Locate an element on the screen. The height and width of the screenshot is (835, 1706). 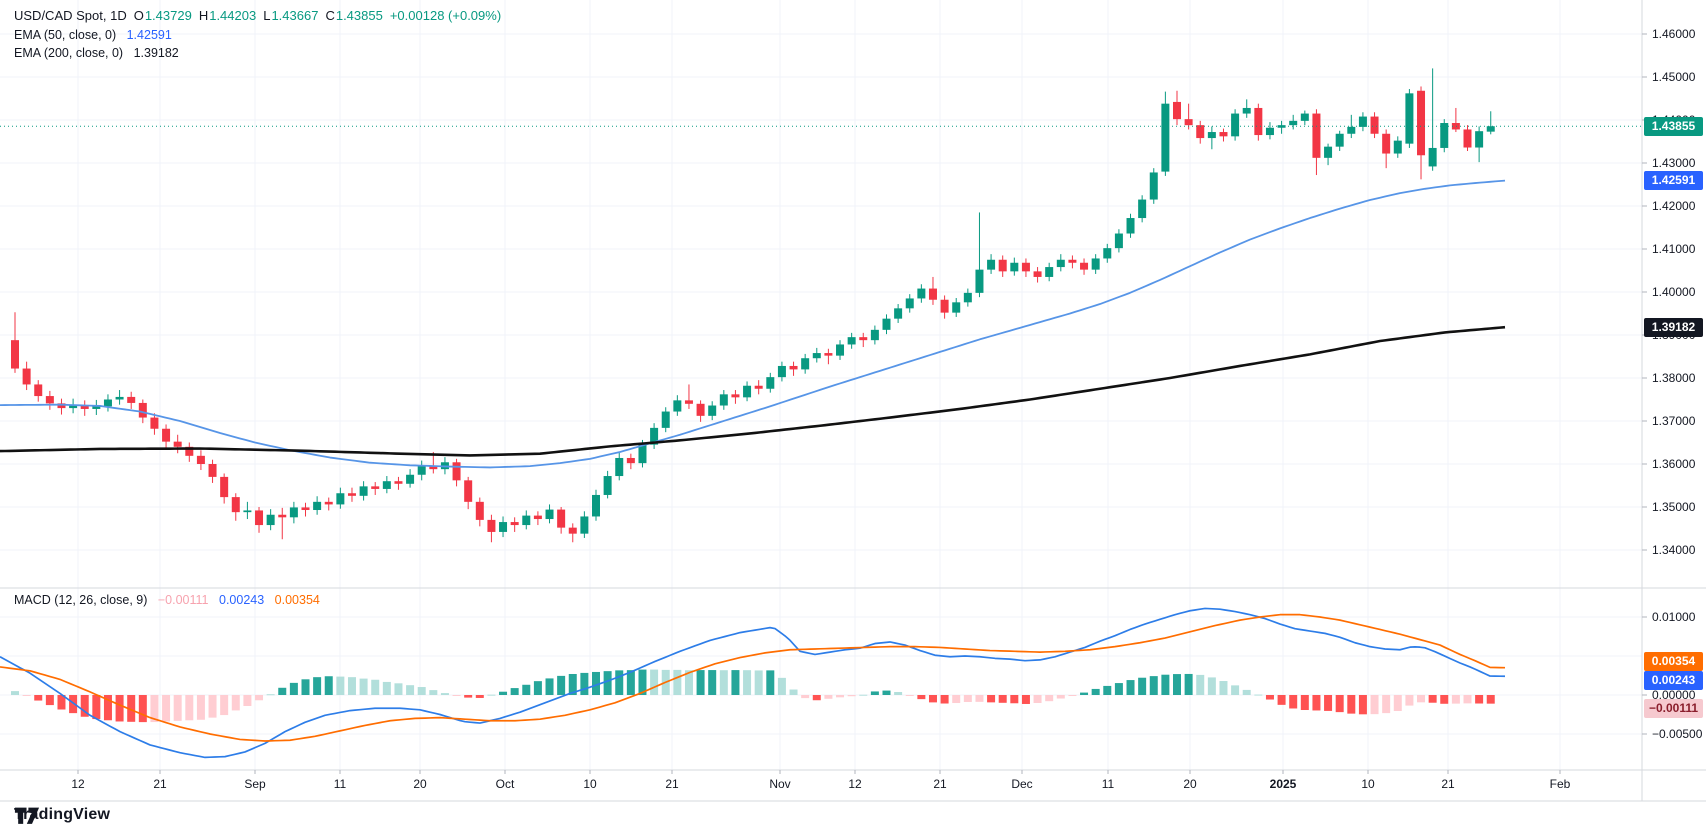
macd-histogram is located at coordinates (753, 696).